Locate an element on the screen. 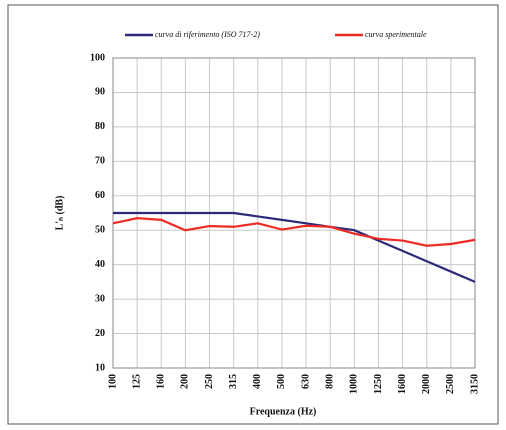 The width and height of the screenshot is (506, 430). y-tick-label: 80 is located at coordinates (100, 126).